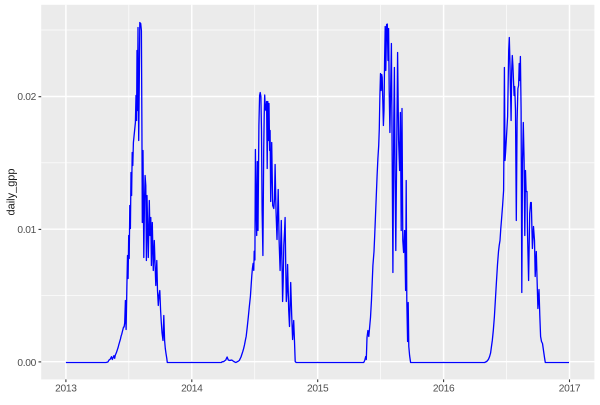 This screenshot has width=600, height=405. What do you see at coordinates (26, 230) in the screenshot?
I see `svg-text: 0.01` at bounding box center [26, 230].